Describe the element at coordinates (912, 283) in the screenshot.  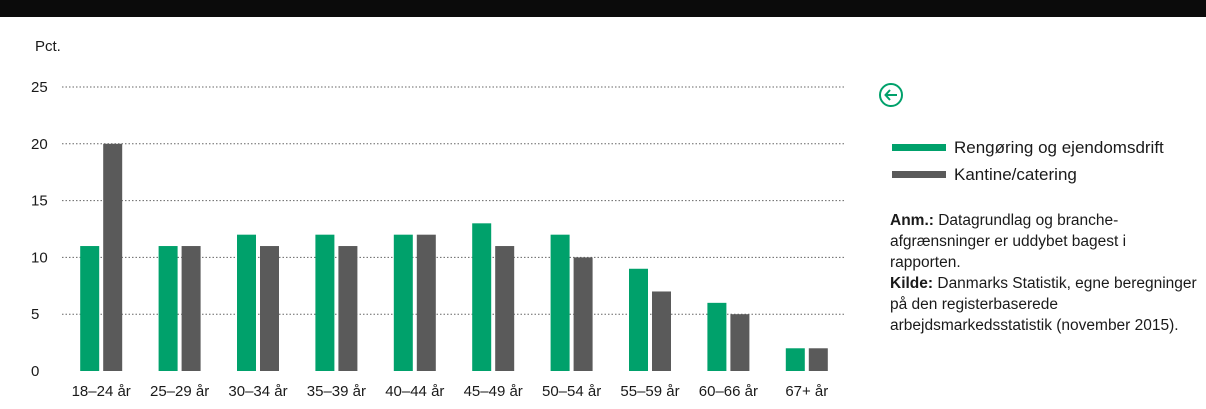
I see `note-kilde-label: Kilde:` at that location.